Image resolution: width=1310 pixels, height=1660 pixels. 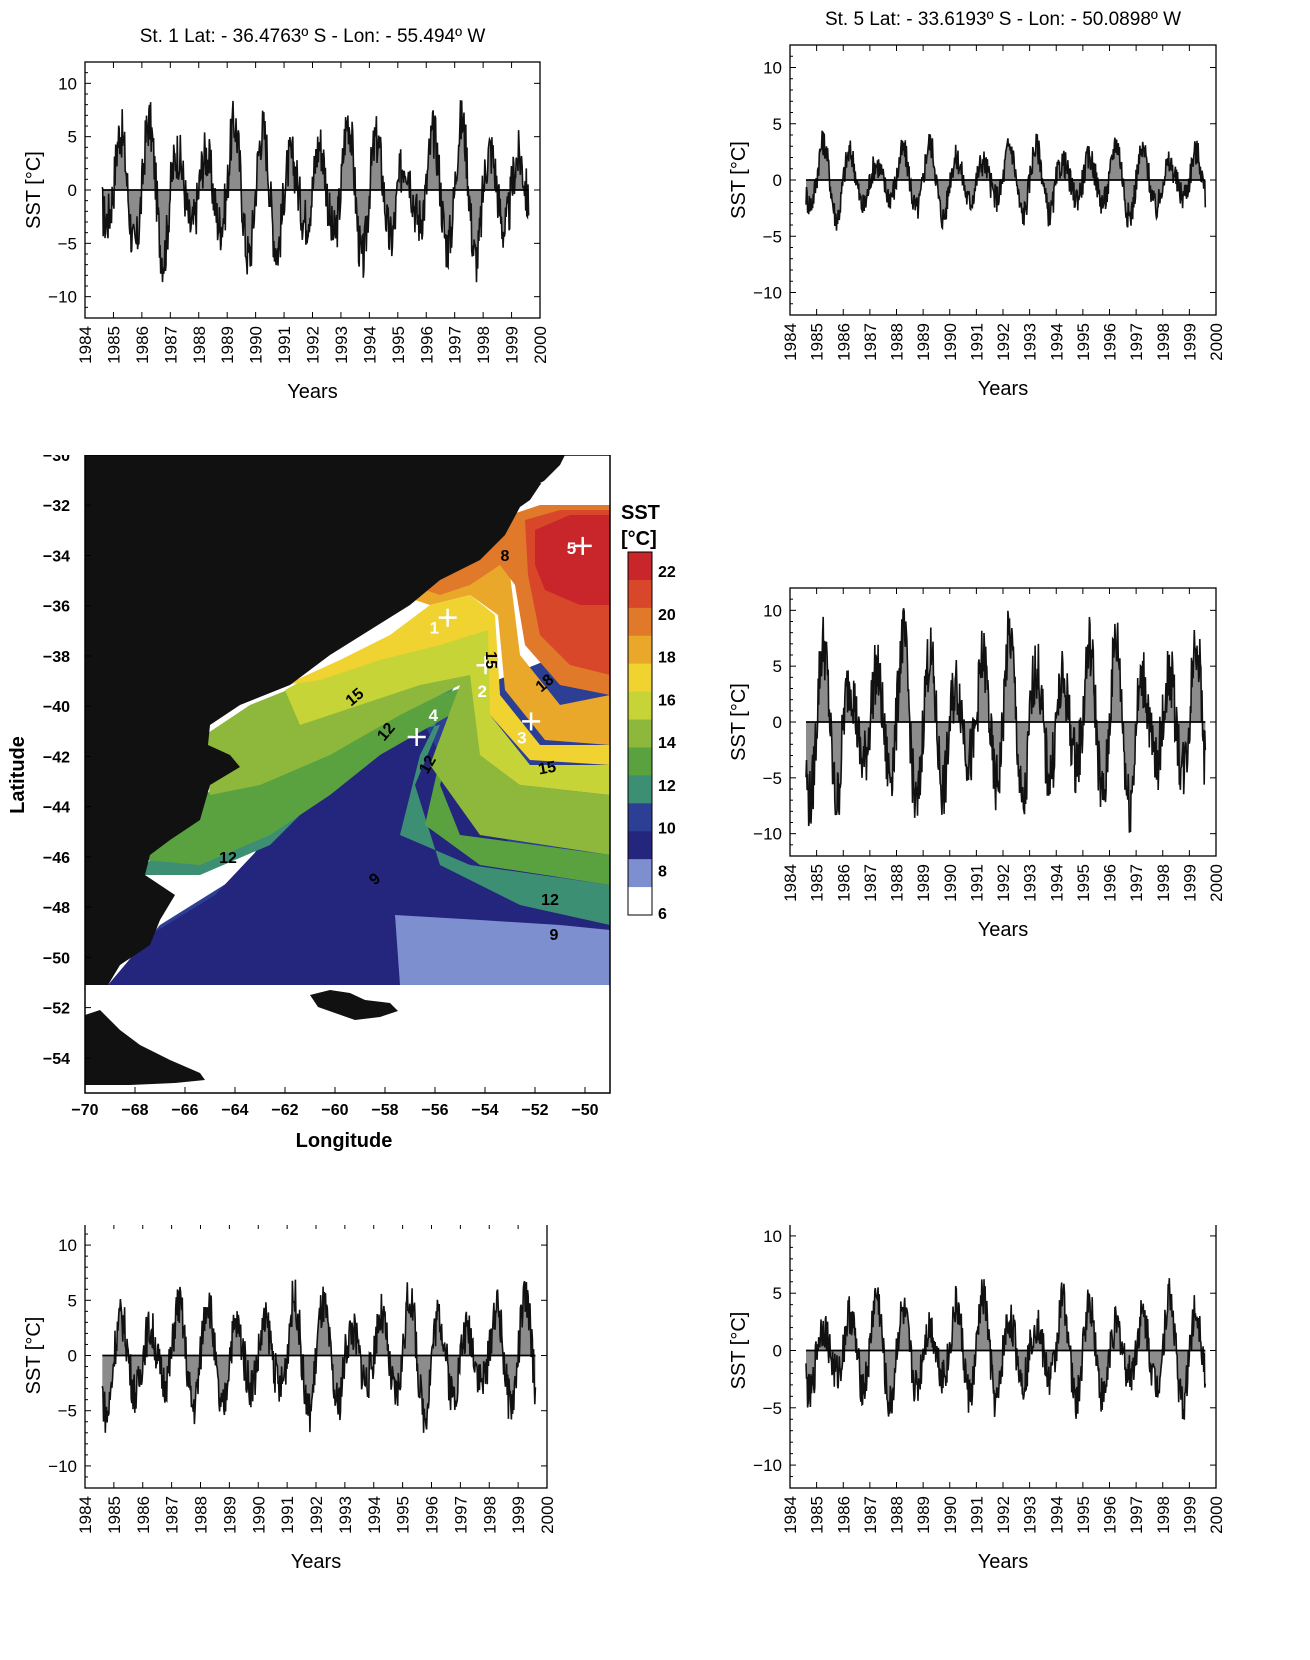 What do you see at coordinates (639, 539) in the screenshot?
I see `colorbar-title-2: [°C]` at bounding box center [639, 539].